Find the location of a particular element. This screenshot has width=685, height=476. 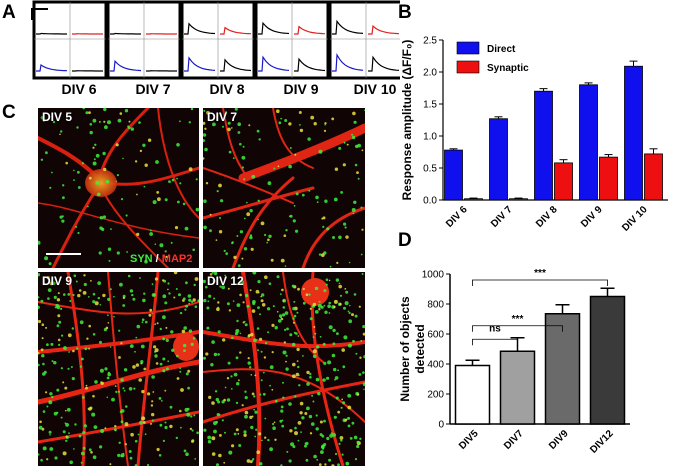

stain-syn: SYN is located at coordinates (141, 259).